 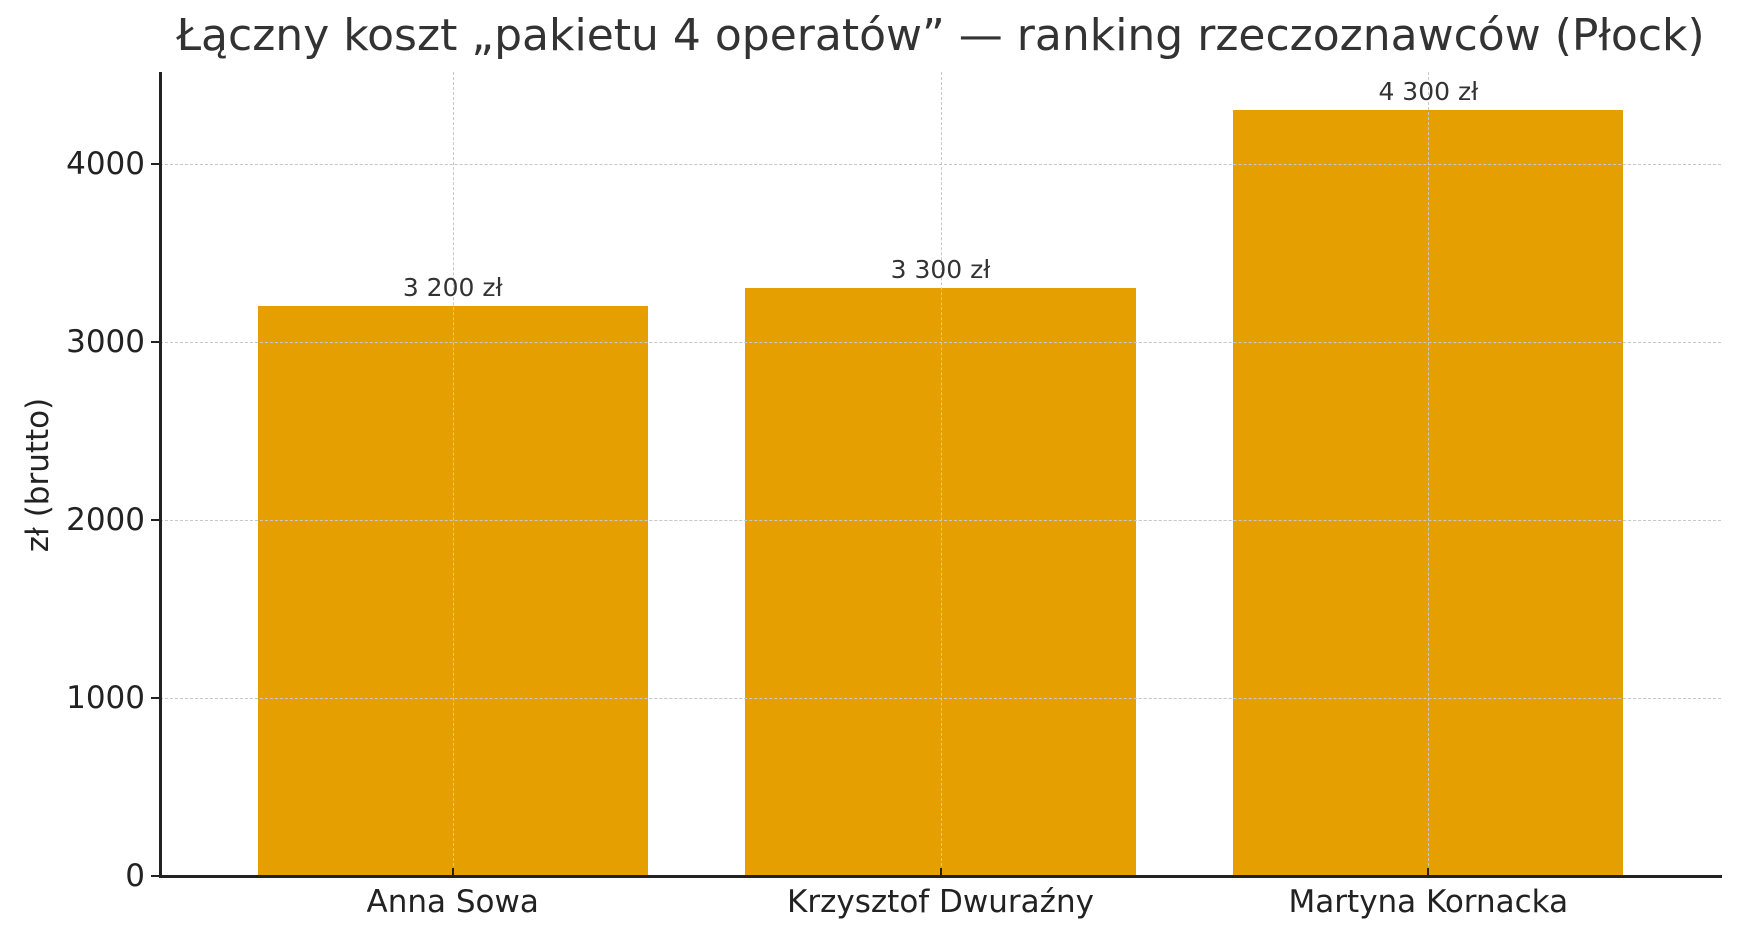 I want to click on y-axis-label: zł (brutto), so click(x=38, y=475).